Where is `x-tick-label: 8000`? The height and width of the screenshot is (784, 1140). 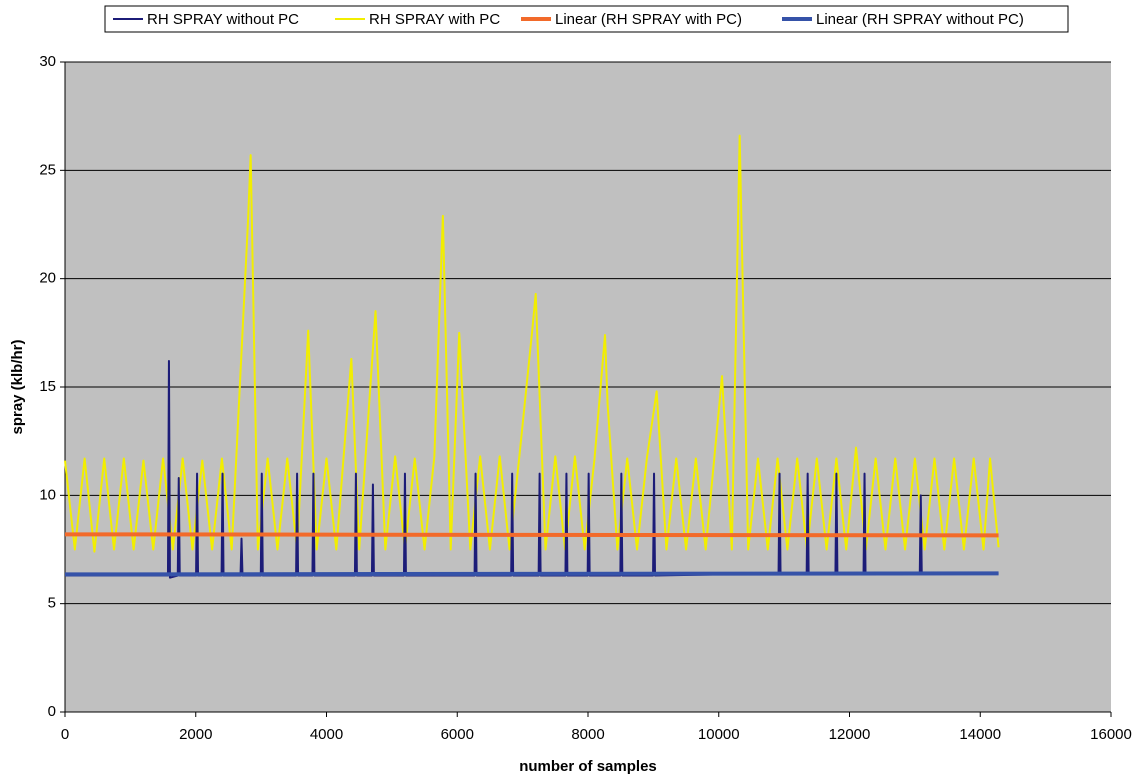
x-tick-label: 8000 is located at coordinates (587, 734).